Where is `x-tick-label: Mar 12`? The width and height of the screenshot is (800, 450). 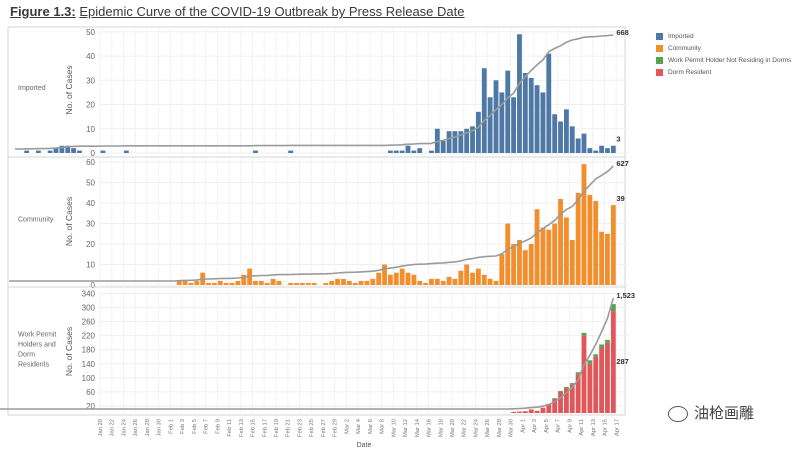
x-tick-label: Mar 12 is located at coordinates (406, 428).